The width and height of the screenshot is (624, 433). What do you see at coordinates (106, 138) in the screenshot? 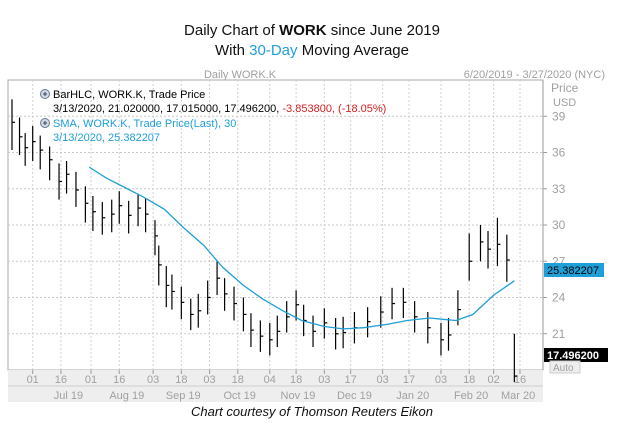
I see `sma-series-values: 3/13/2020, 25.382207` at bounding box center [106, 138].